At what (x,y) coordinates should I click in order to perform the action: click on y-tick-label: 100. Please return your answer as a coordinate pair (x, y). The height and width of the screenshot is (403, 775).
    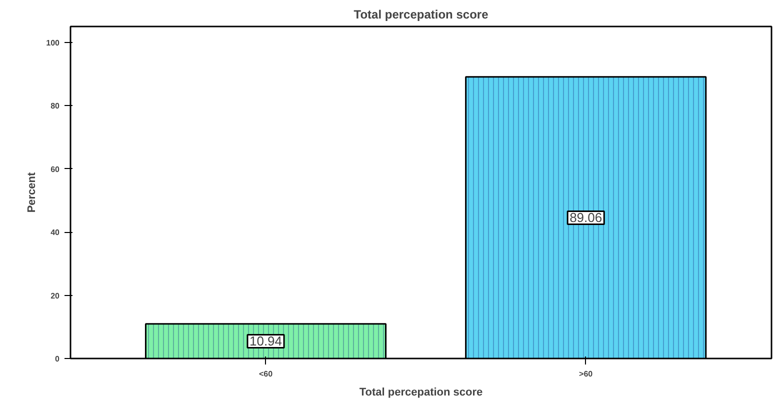
    Looking at the image, I should click on (53, 43).